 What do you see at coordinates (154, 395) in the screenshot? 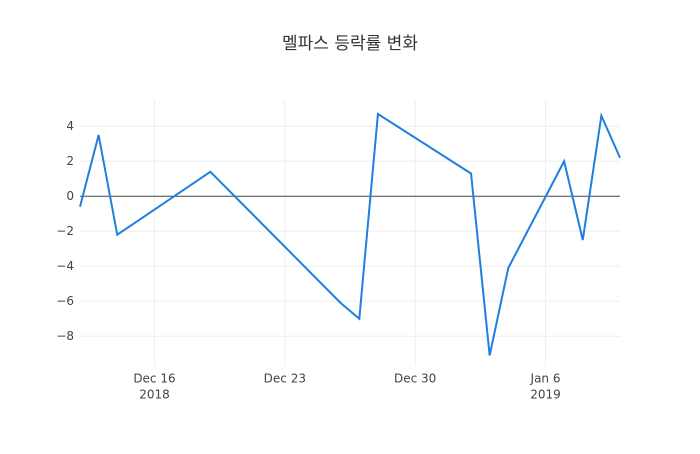
I see `x-tick-year: 2018` at bounding box center [154, 395].